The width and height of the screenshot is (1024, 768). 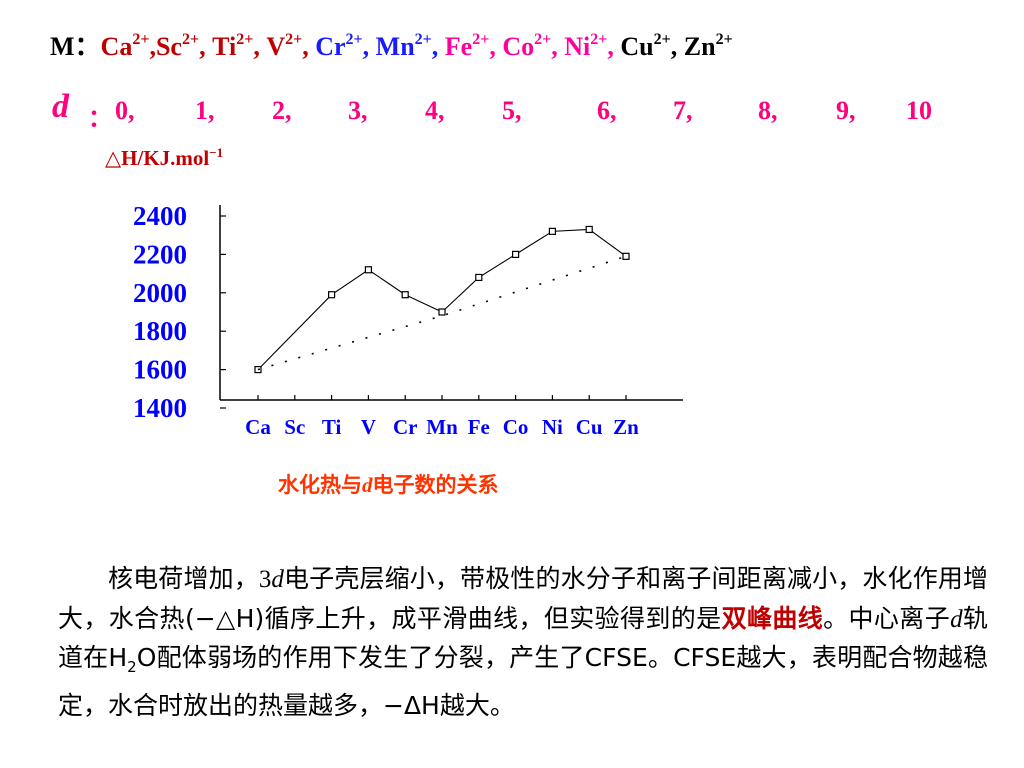 I want to click on d-value-0: 0,, so click(x=125, y=110).